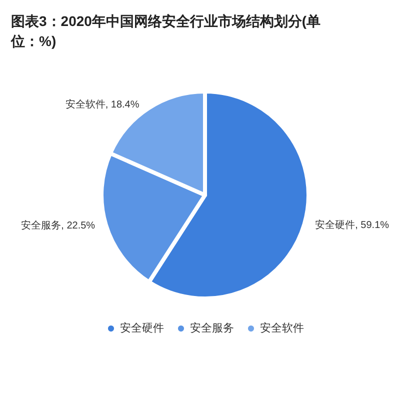 Image resolution: width=410 pixels, height=398 pixels. Describe the element at coordinates (212, 328) in the screenshot. I see `legend-label: 安全服务` at that location.